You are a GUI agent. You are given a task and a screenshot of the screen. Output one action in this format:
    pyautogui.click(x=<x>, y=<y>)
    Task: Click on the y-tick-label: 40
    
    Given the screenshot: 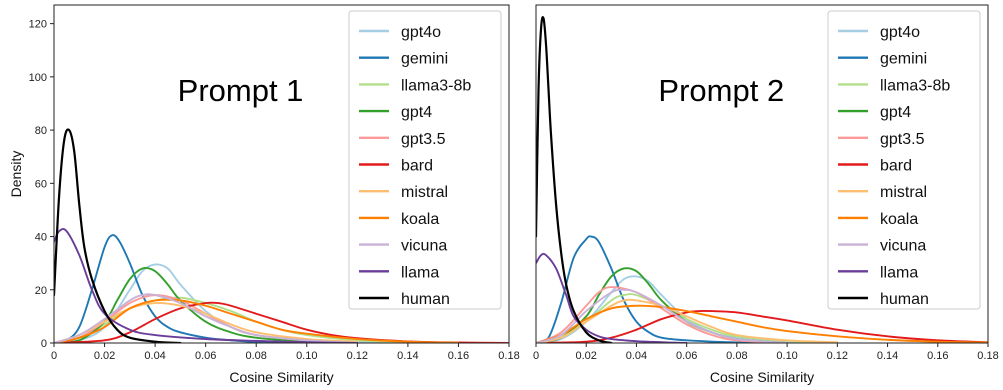 What is the action you would take?
    pyautogui.click(x=41, y=238)
    